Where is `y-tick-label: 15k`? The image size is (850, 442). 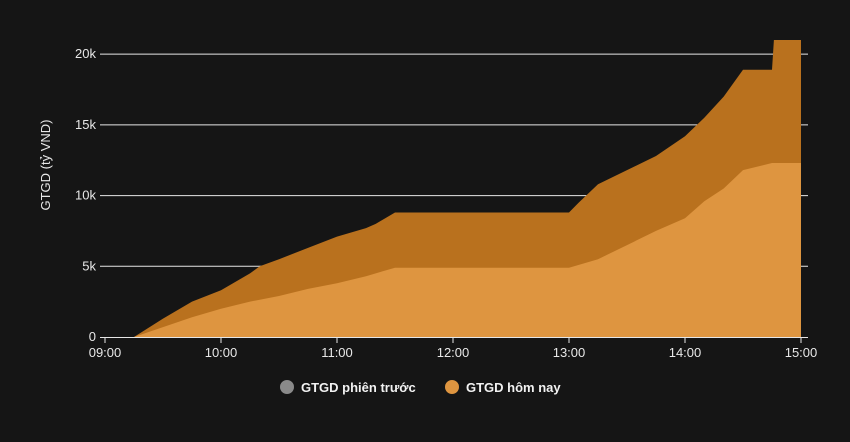
y-tick-label: 15k is located at coordinates (85, 124).